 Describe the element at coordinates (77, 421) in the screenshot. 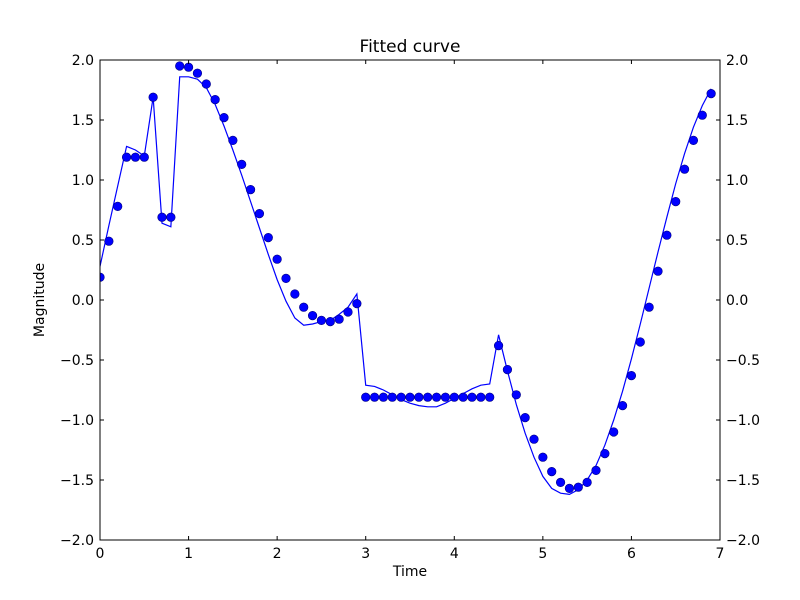

I see `y-tick-label: −1.0` at that location.